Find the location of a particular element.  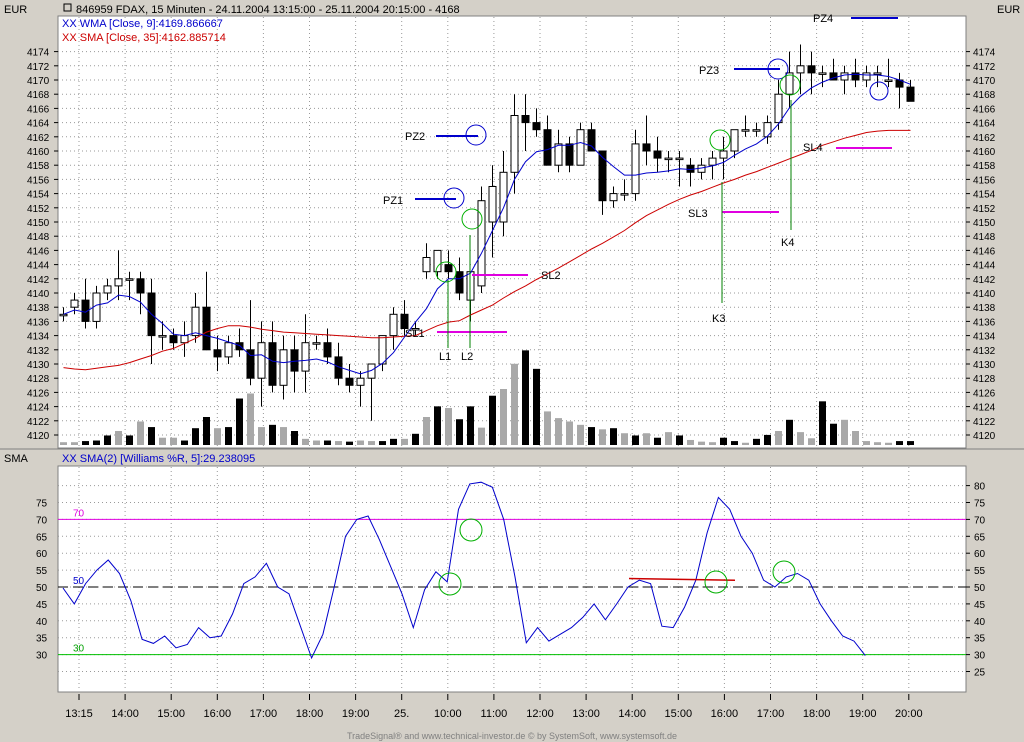

price-tick-right: 4154 is located at coordinates (984, 195).